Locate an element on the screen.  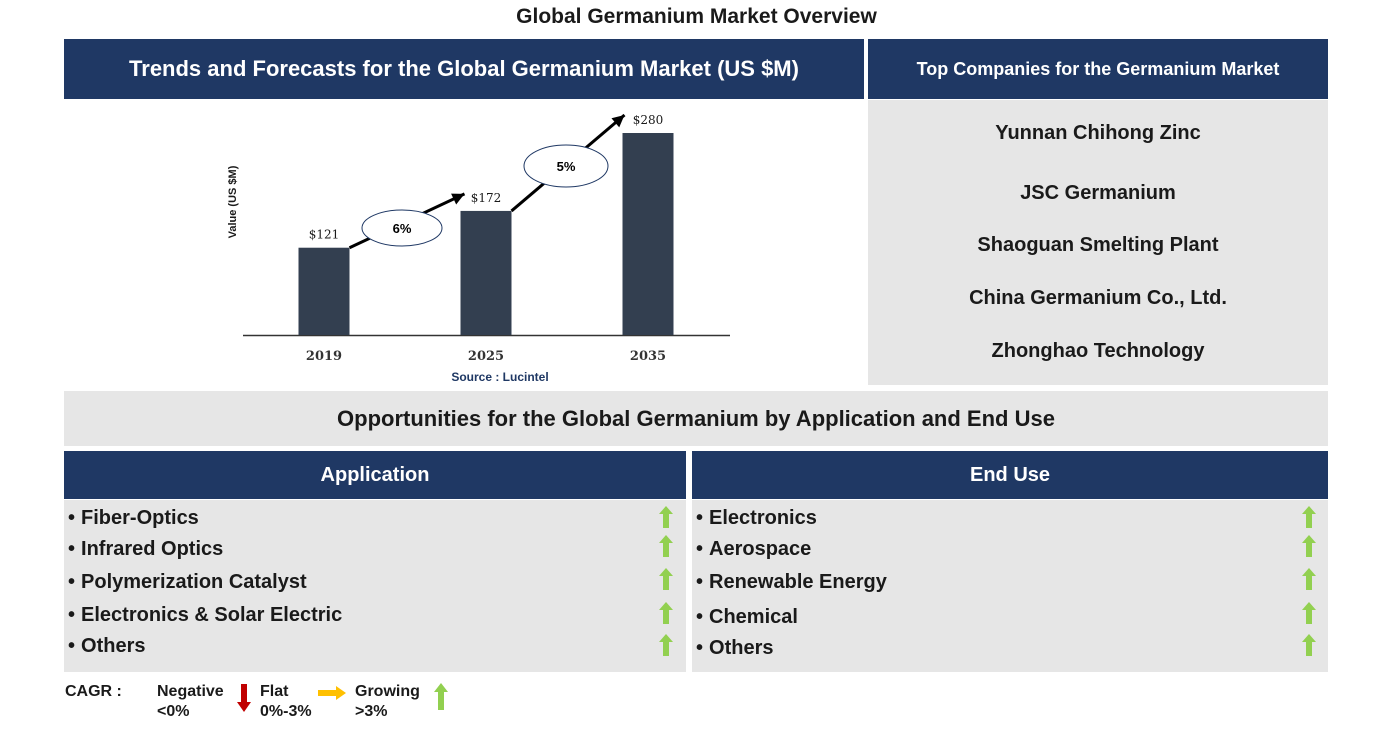
flat-range: 0%-3% is located at coordinates (286, 711).